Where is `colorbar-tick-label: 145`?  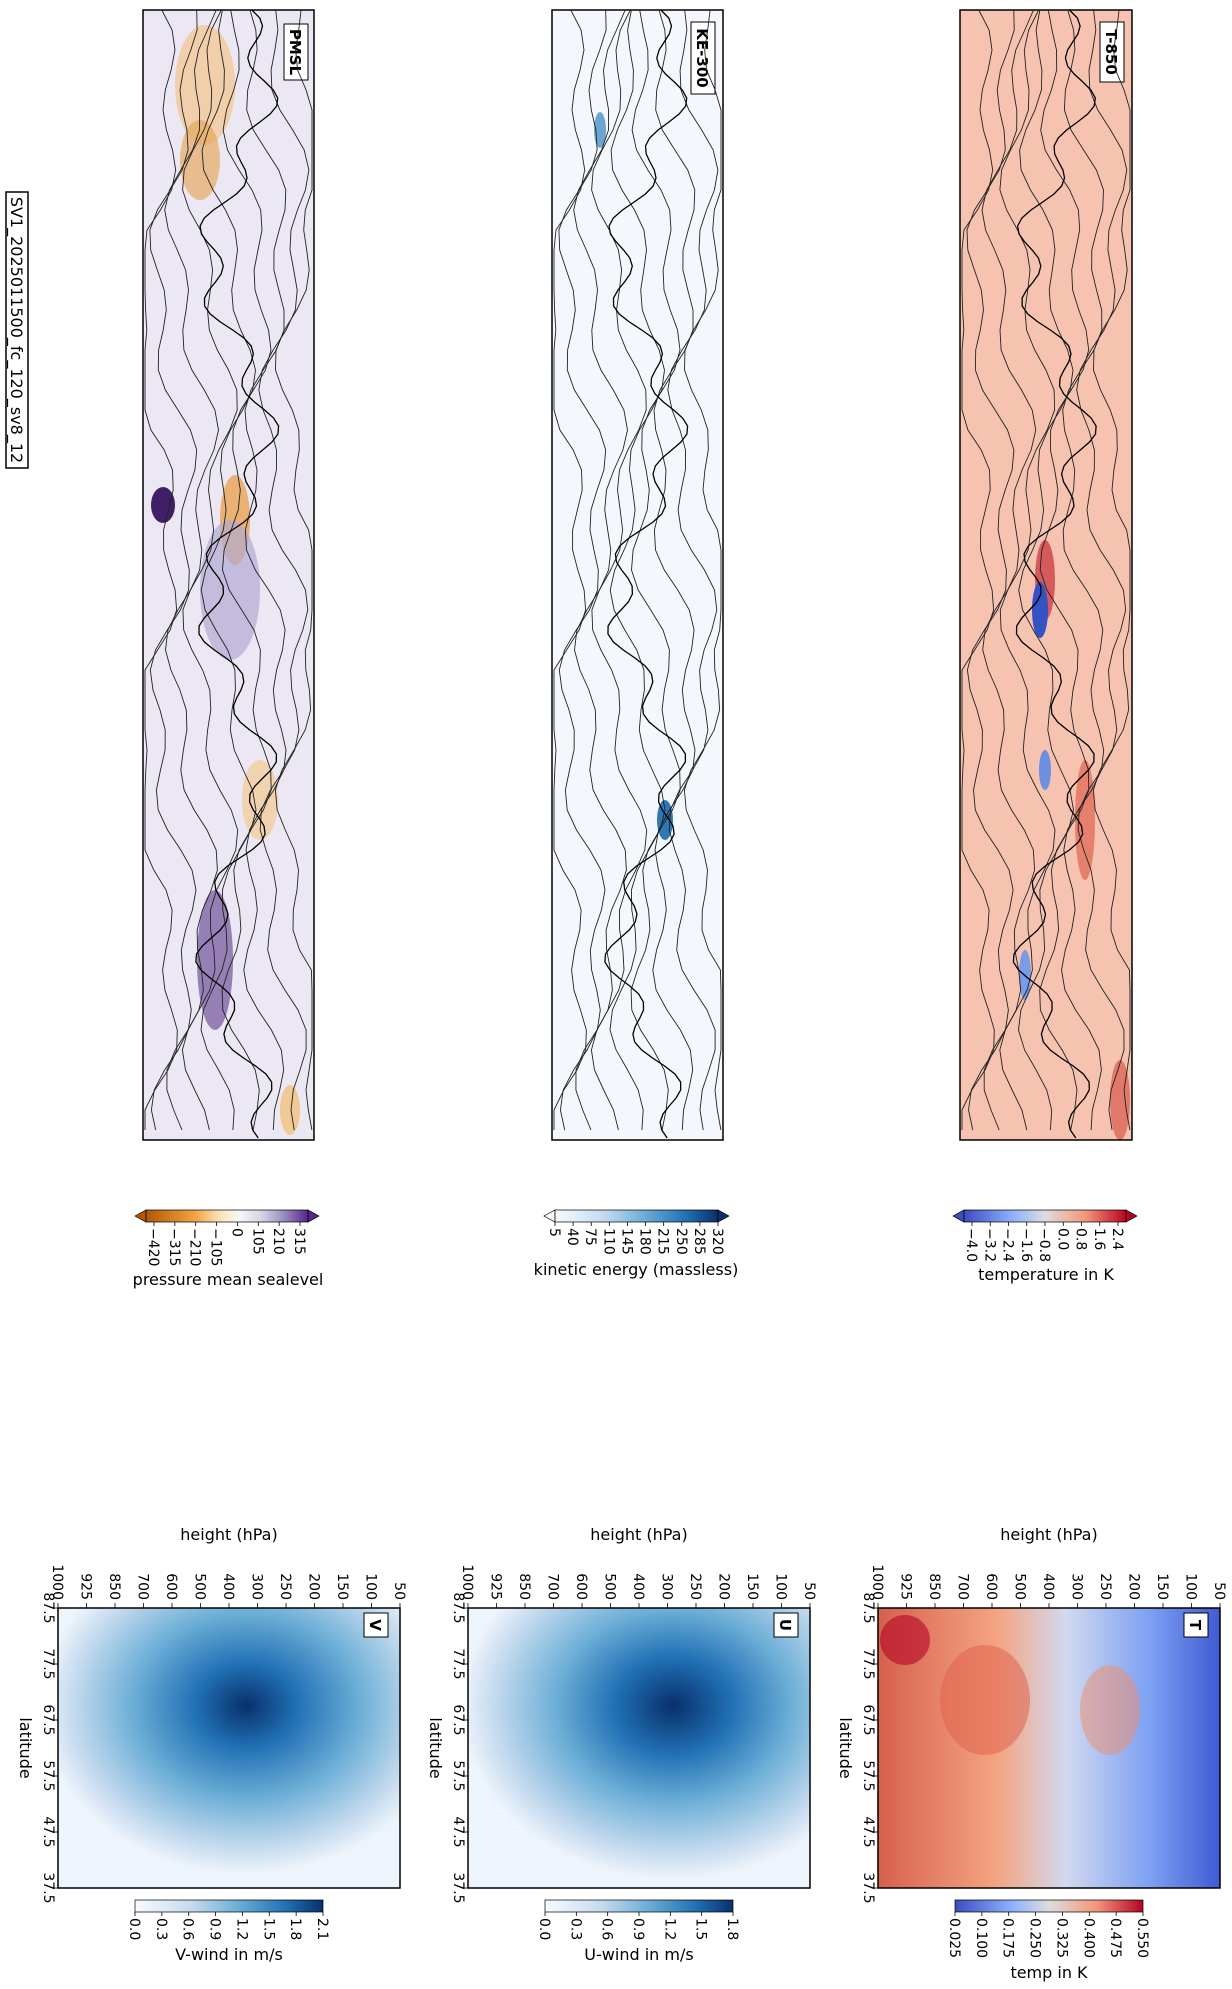 colorbar-tick-label: 145 is located at coordinates (626, 1241).